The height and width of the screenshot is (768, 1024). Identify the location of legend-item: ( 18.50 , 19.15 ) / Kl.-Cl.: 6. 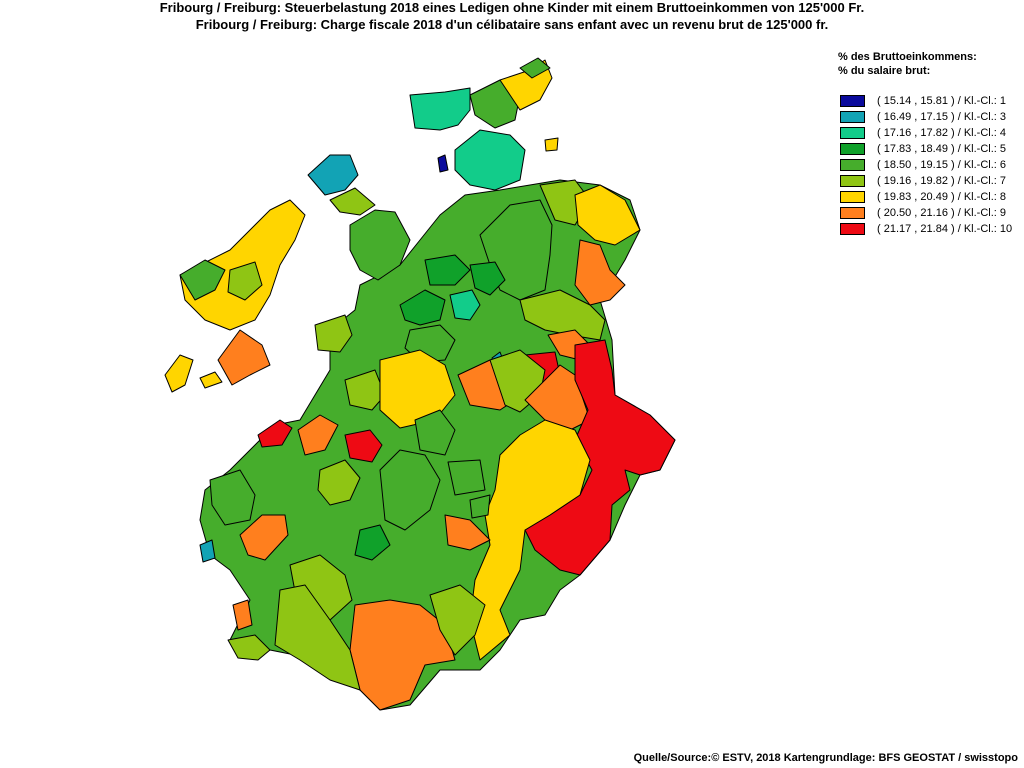
(932, 164).